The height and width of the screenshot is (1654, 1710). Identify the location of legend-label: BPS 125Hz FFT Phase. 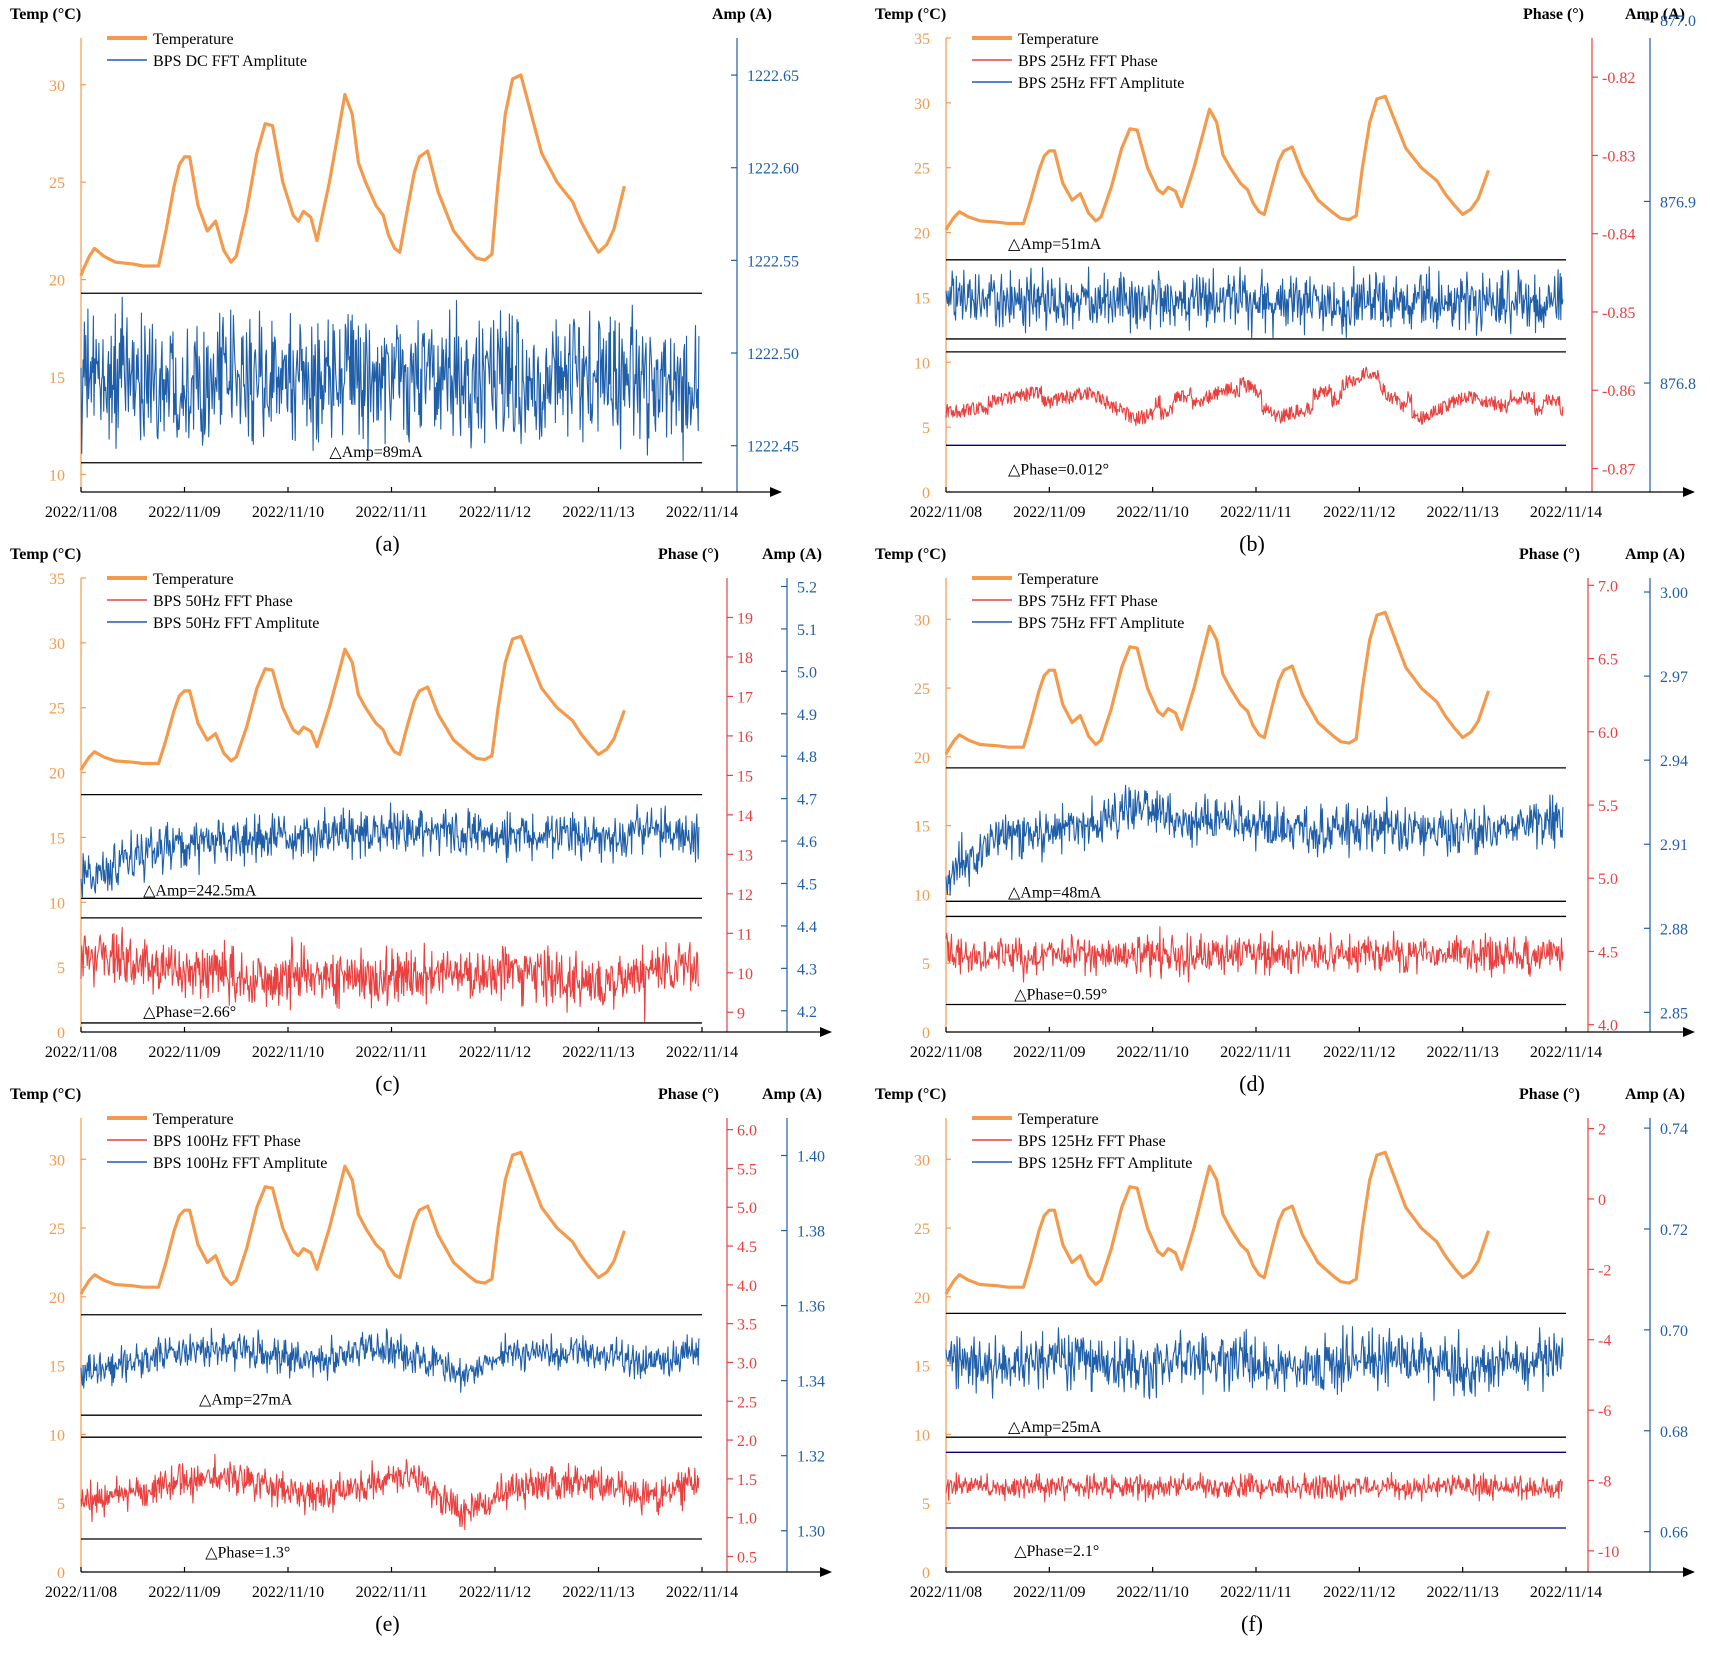
(1092, 1141).